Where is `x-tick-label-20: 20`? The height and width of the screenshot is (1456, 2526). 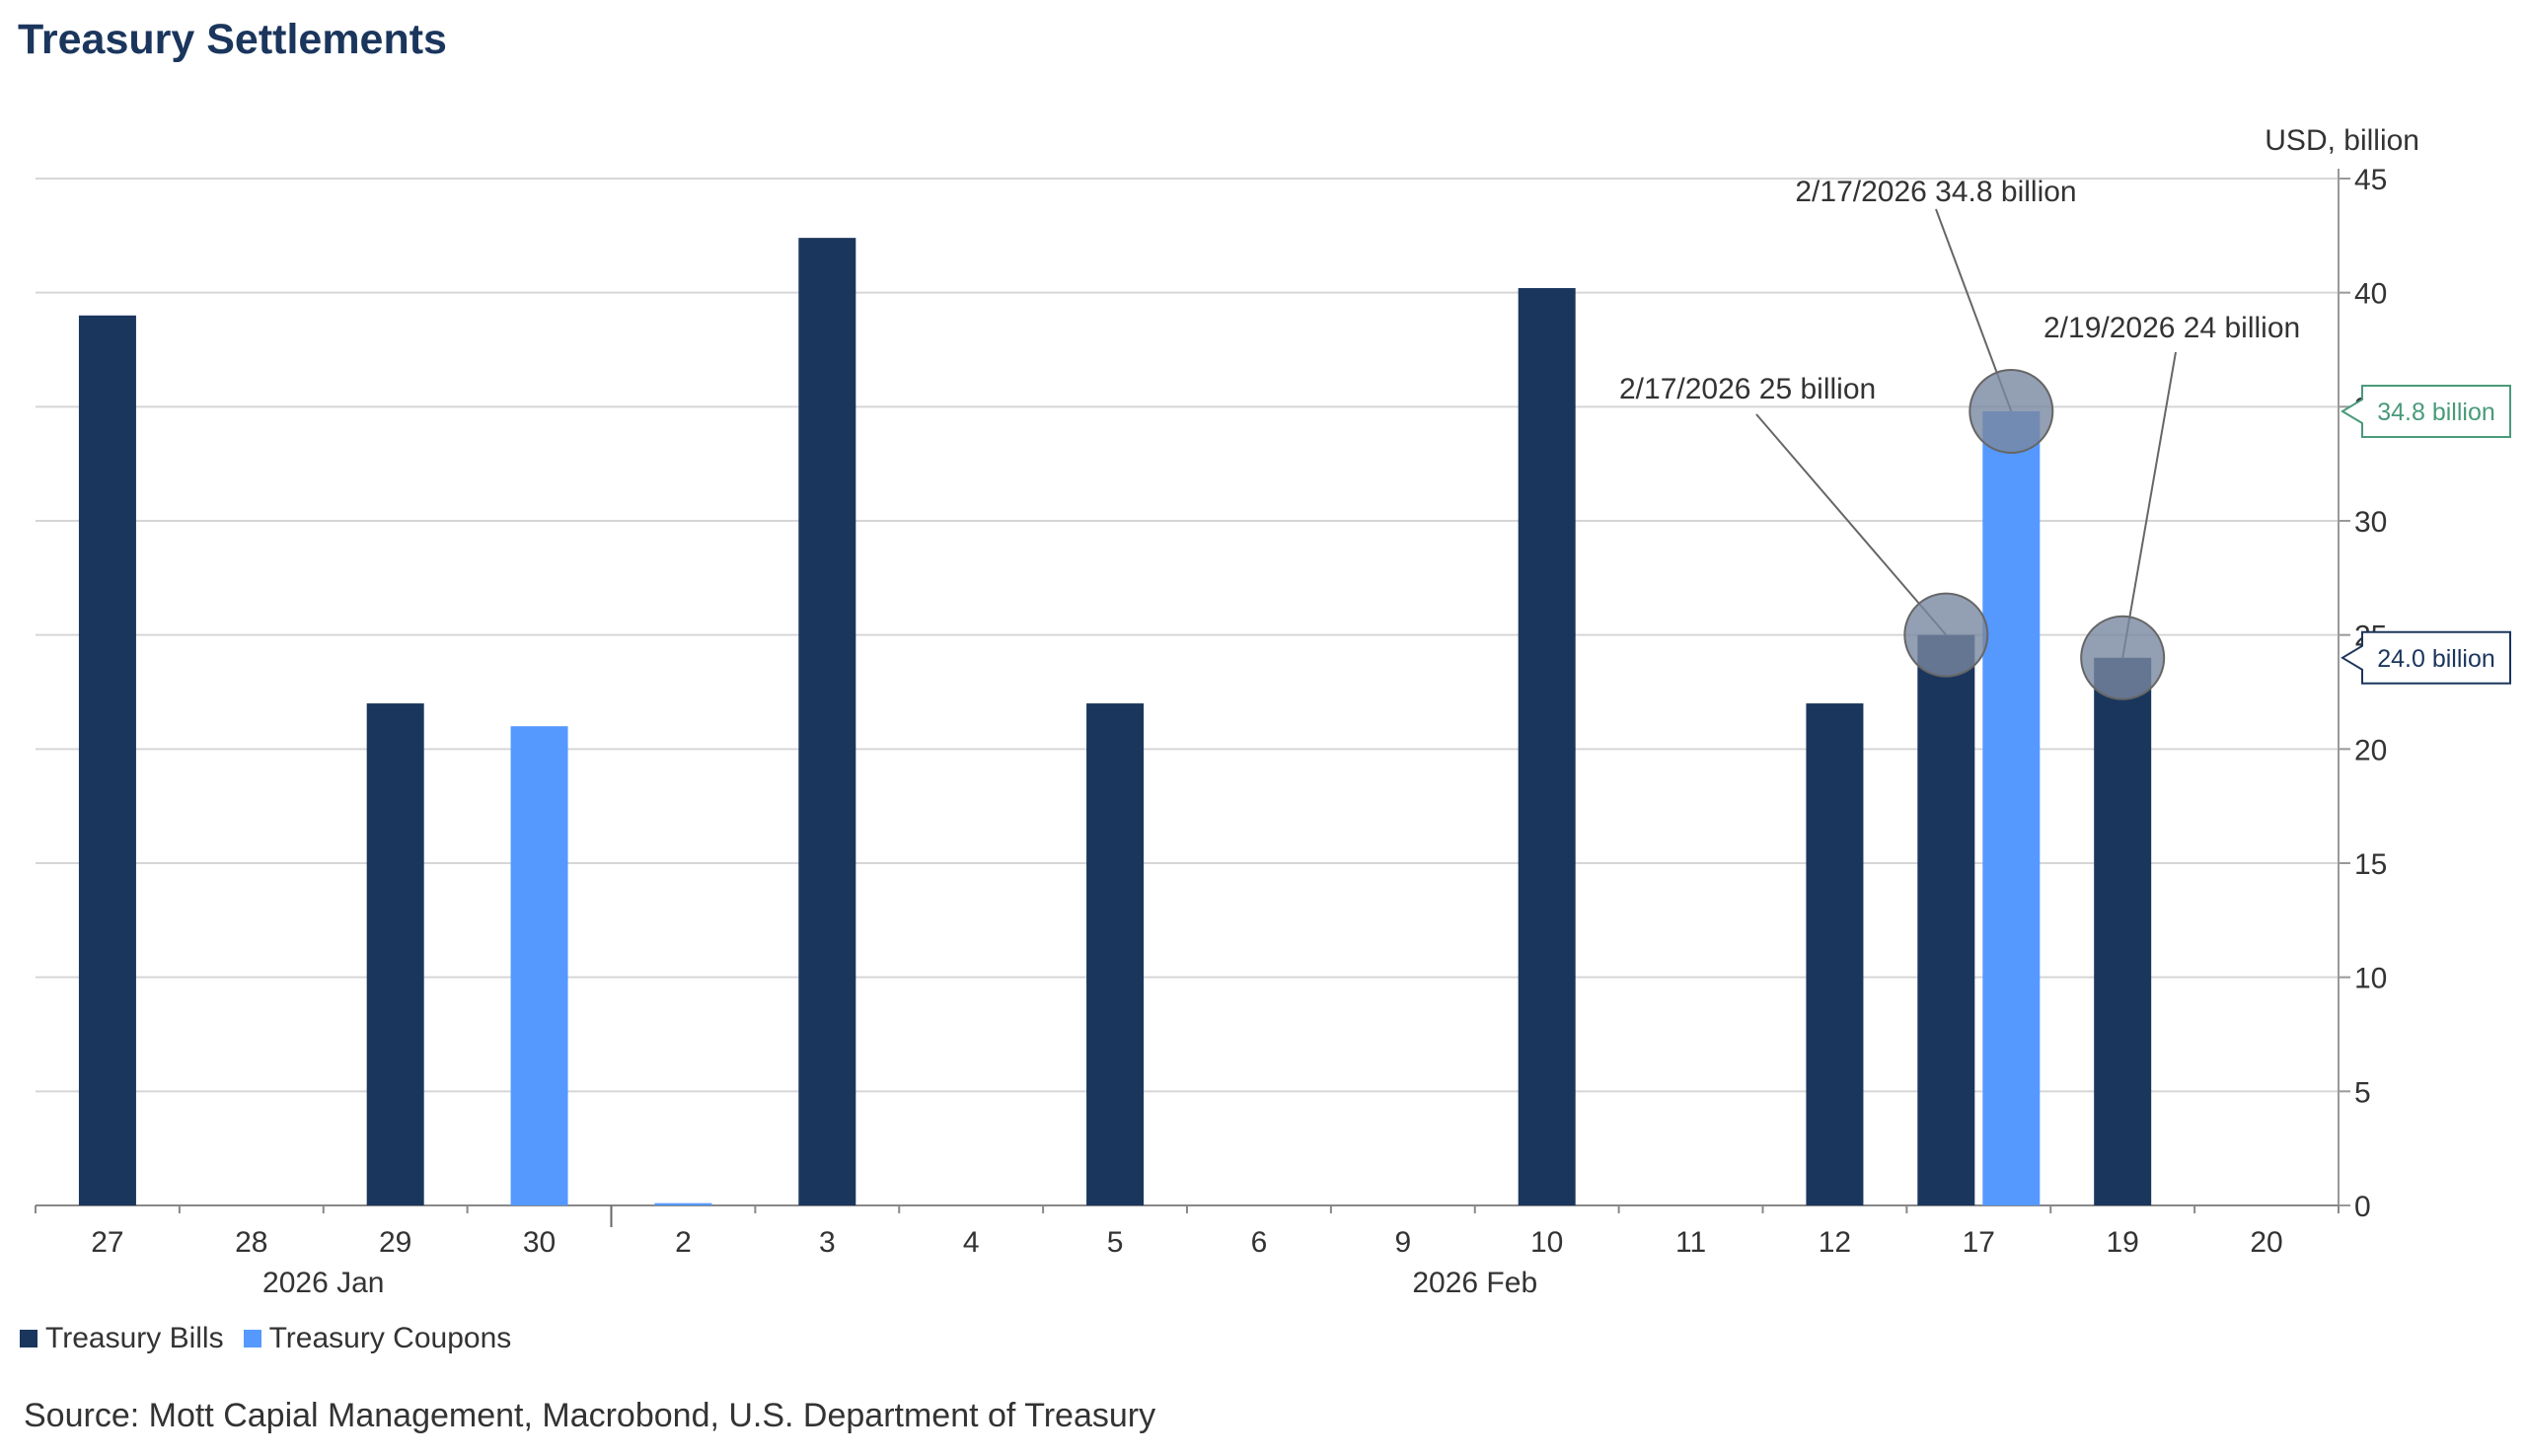 x-tick-label-20: 20 is located at coordinates (2266, 1242).